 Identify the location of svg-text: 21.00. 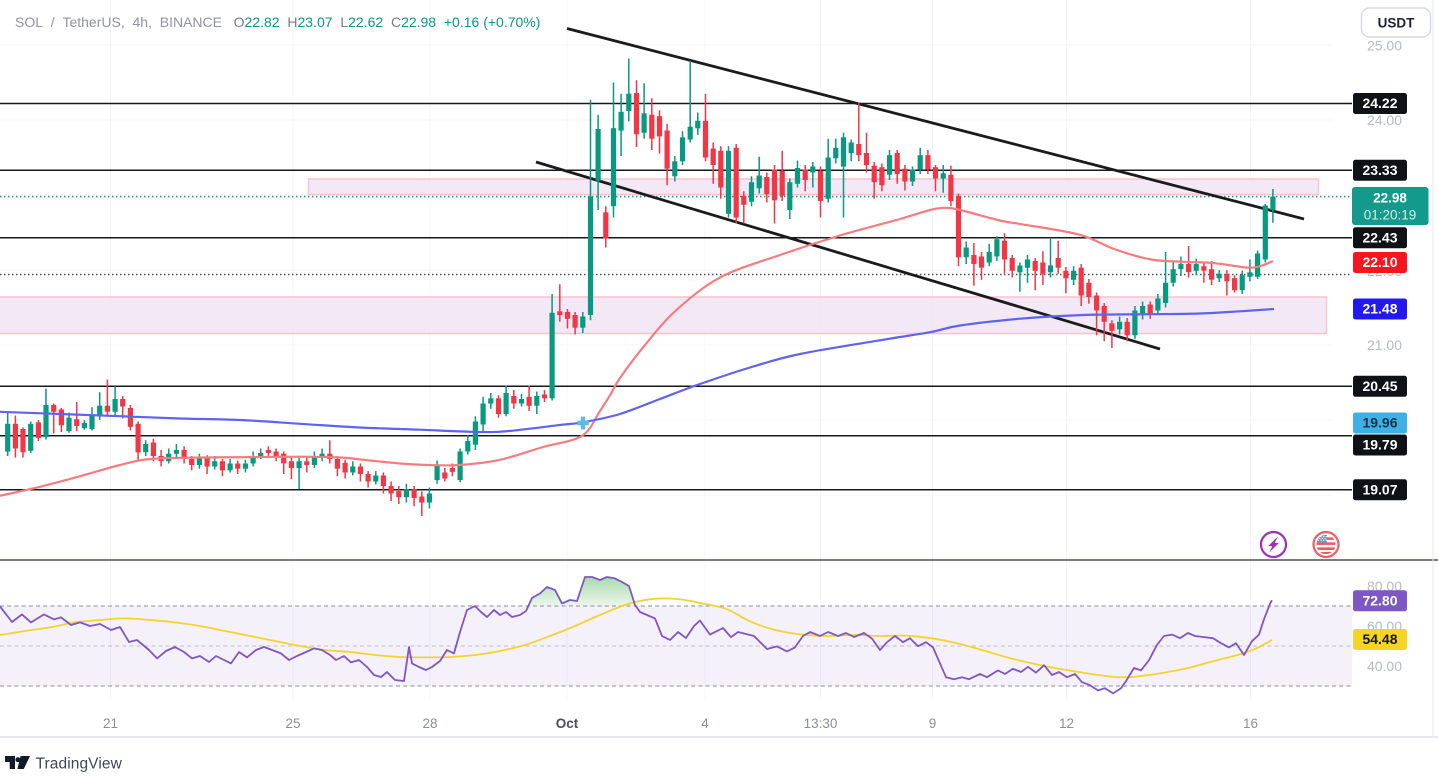
(1384, 345).